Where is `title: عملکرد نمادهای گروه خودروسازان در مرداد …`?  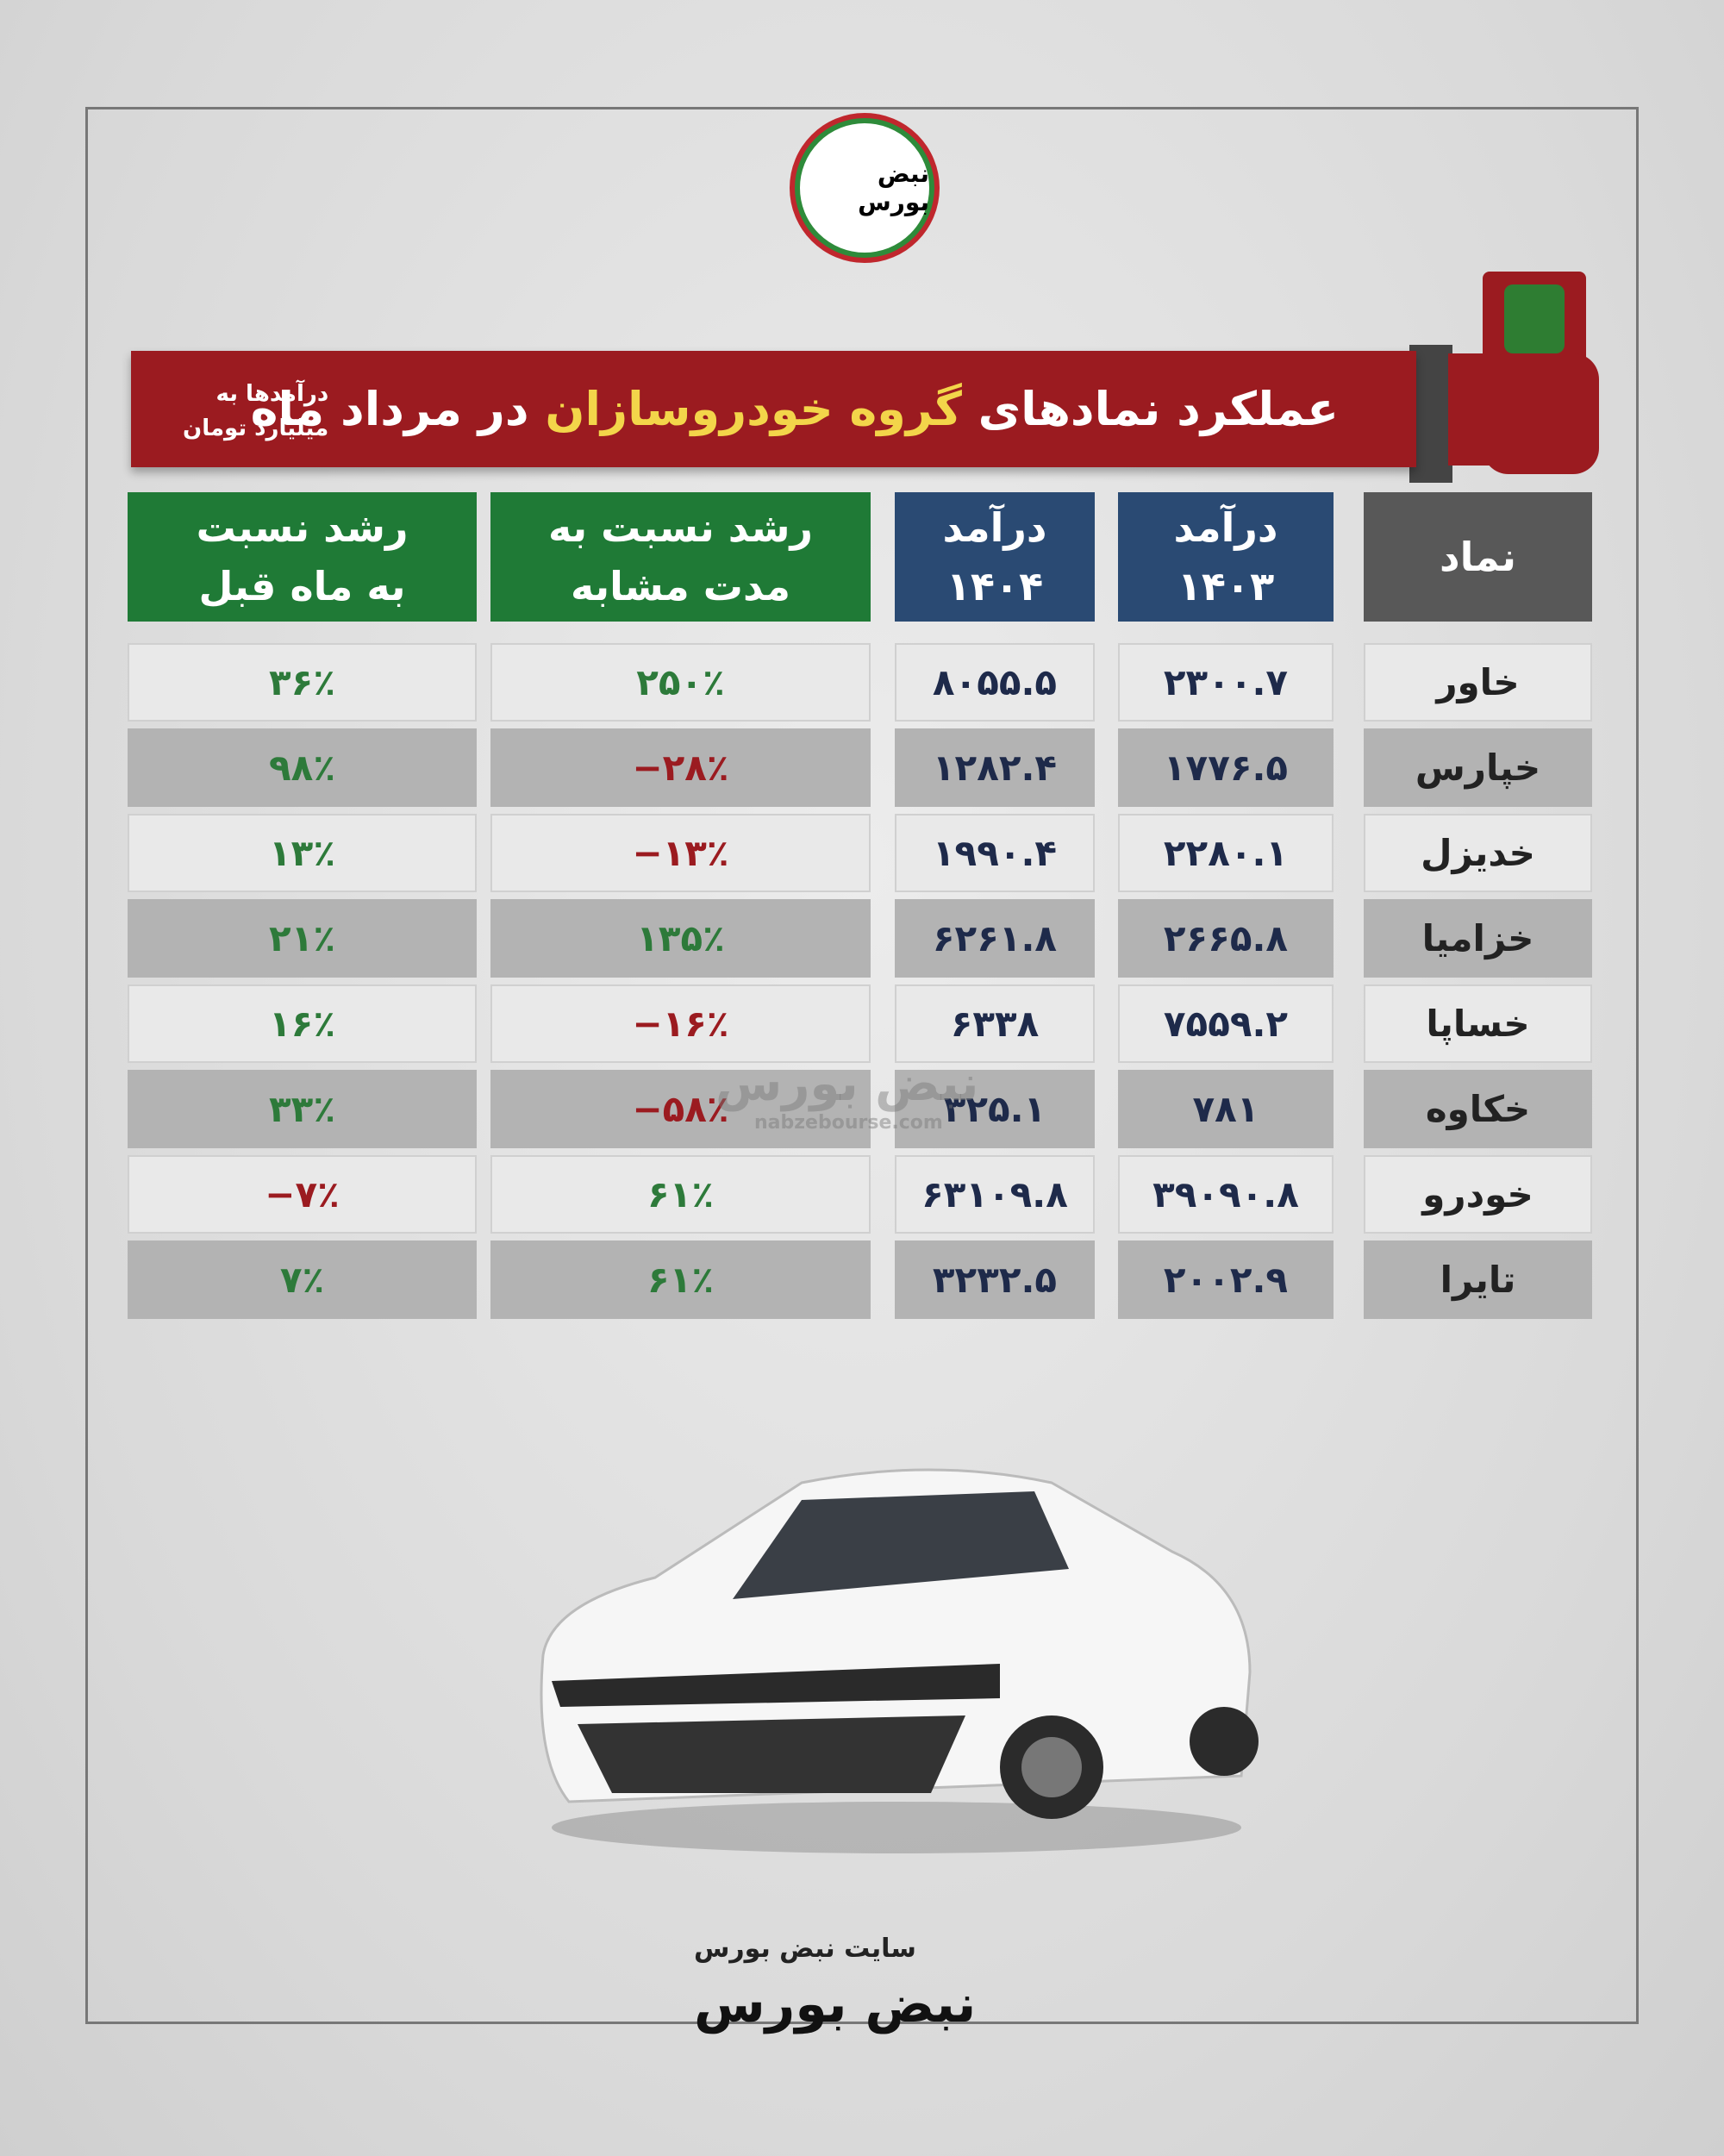
title: عملکرد نمادهای گروه خودروسازان در مرداد … is located at coordinates (795, 409).